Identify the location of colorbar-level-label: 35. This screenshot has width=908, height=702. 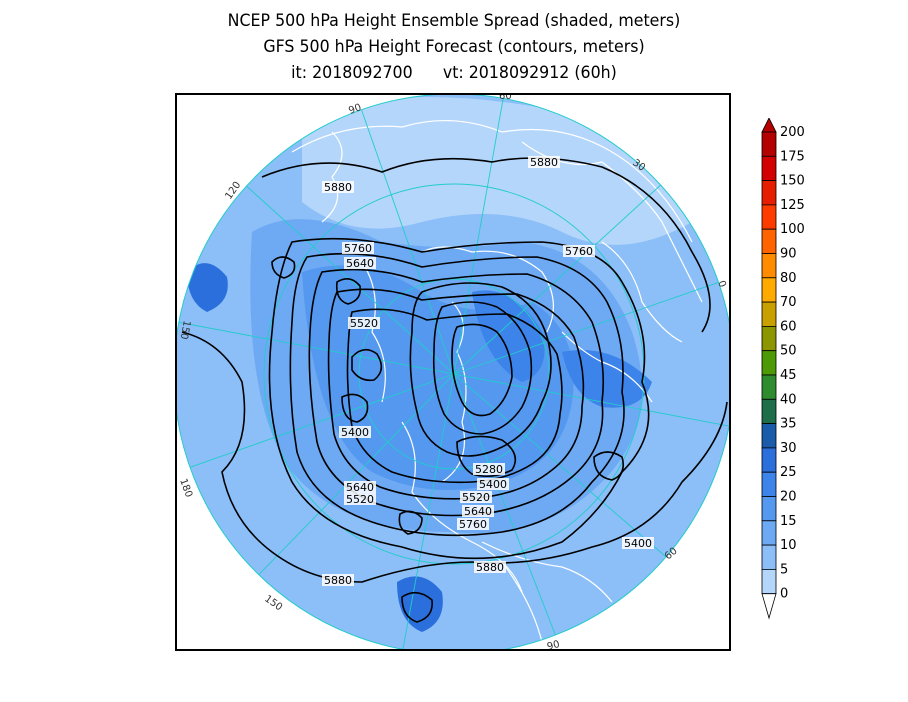
(788, 424).